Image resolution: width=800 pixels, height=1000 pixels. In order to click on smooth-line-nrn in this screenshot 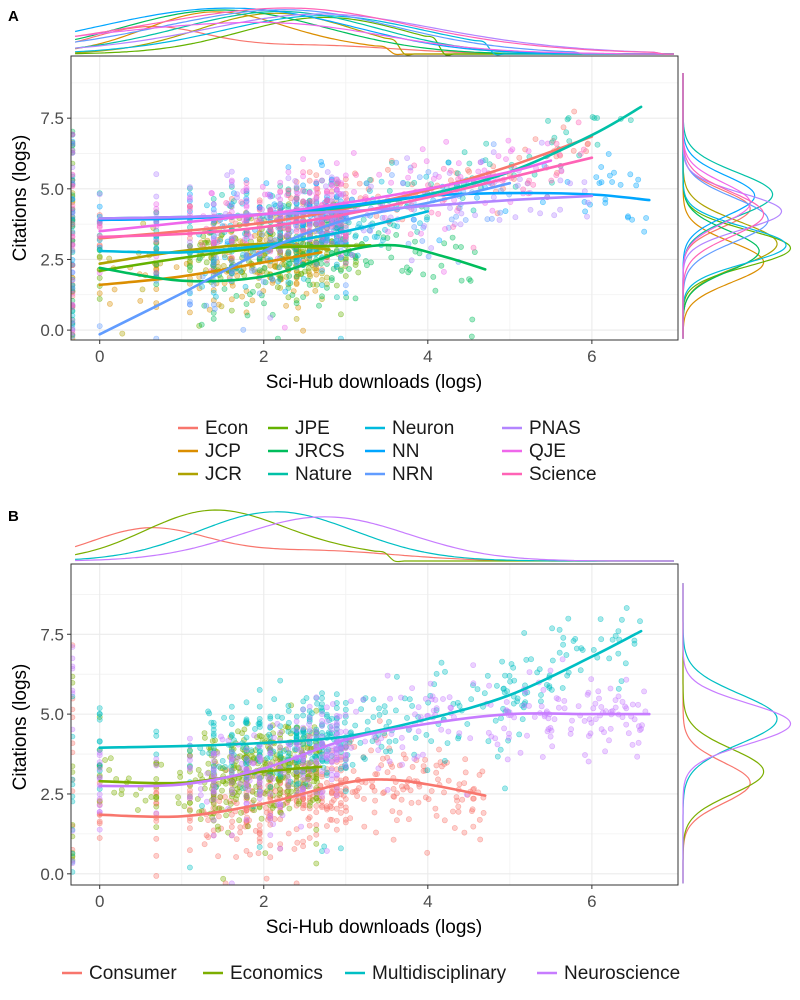, I will do `click(305, 258)`.